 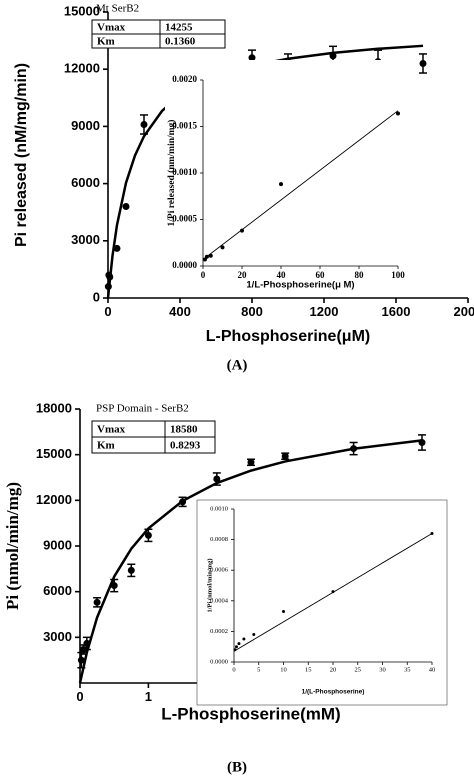 What do you see at coordinates (360, 275) in the screenshot?
I see `x-tick-label: 80` at bounding box center [360, 275].